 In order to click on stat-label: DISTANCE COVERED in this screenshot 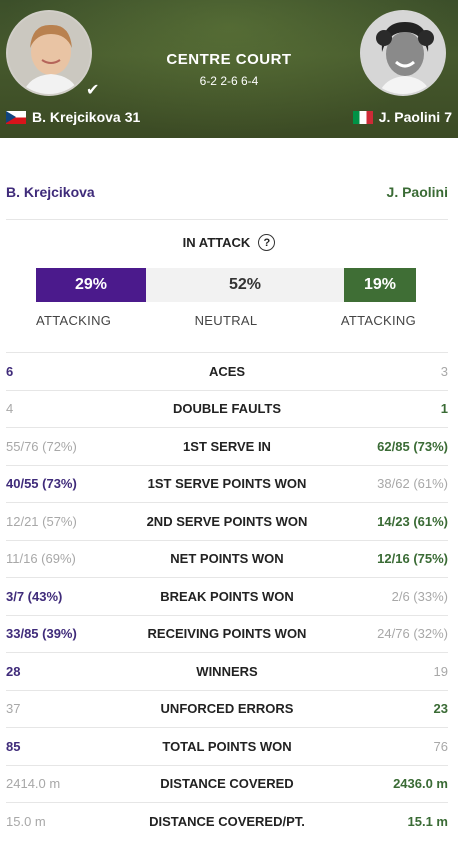, I will do `click(227, 784)`.